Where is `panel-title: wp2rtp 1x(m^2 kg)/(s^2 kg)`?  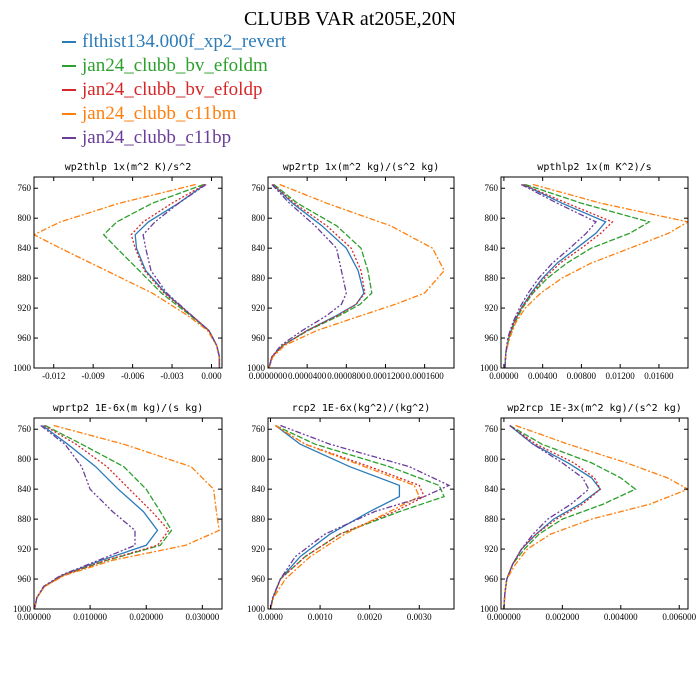 panel-title: wp2rtp 1x(m^2 kg)/(s^2 kg) is located at coordinates (361, 167).